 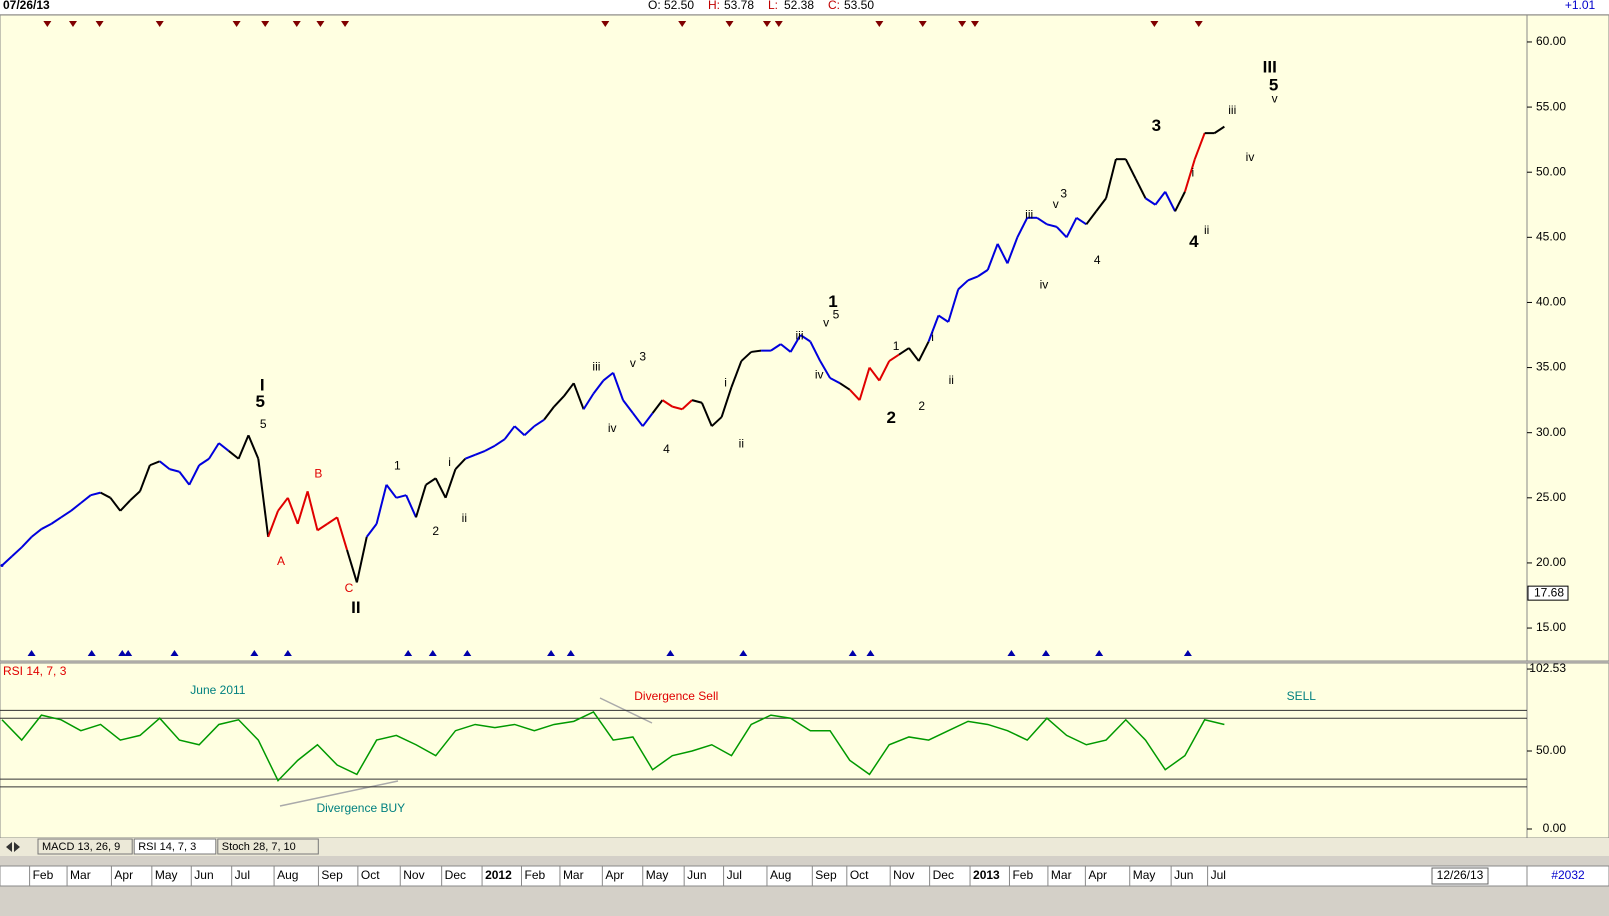 I want to click on x-tick-label: Dec, so click(x=455, y=875).